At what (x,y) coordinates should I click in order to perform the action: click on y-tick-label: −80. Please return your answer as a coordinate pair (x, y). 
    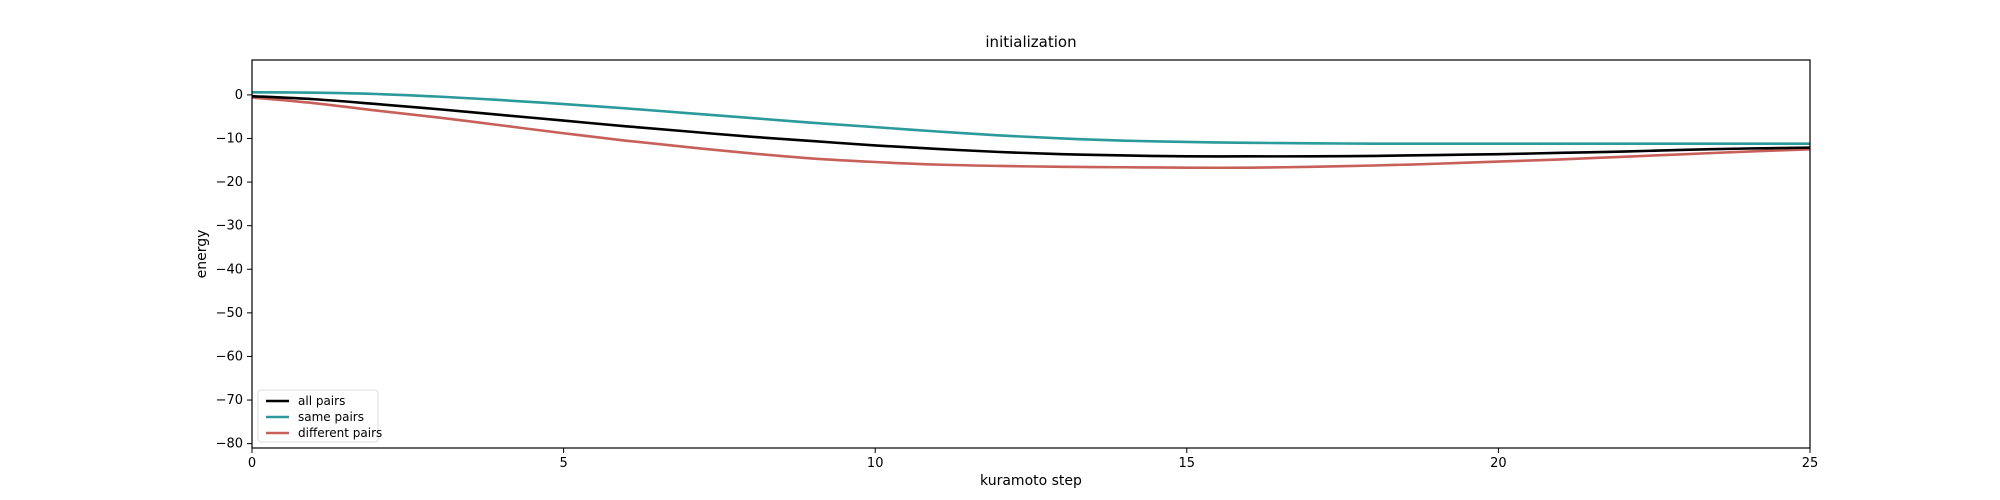
    Looking at the image, I should click on (229, 444).